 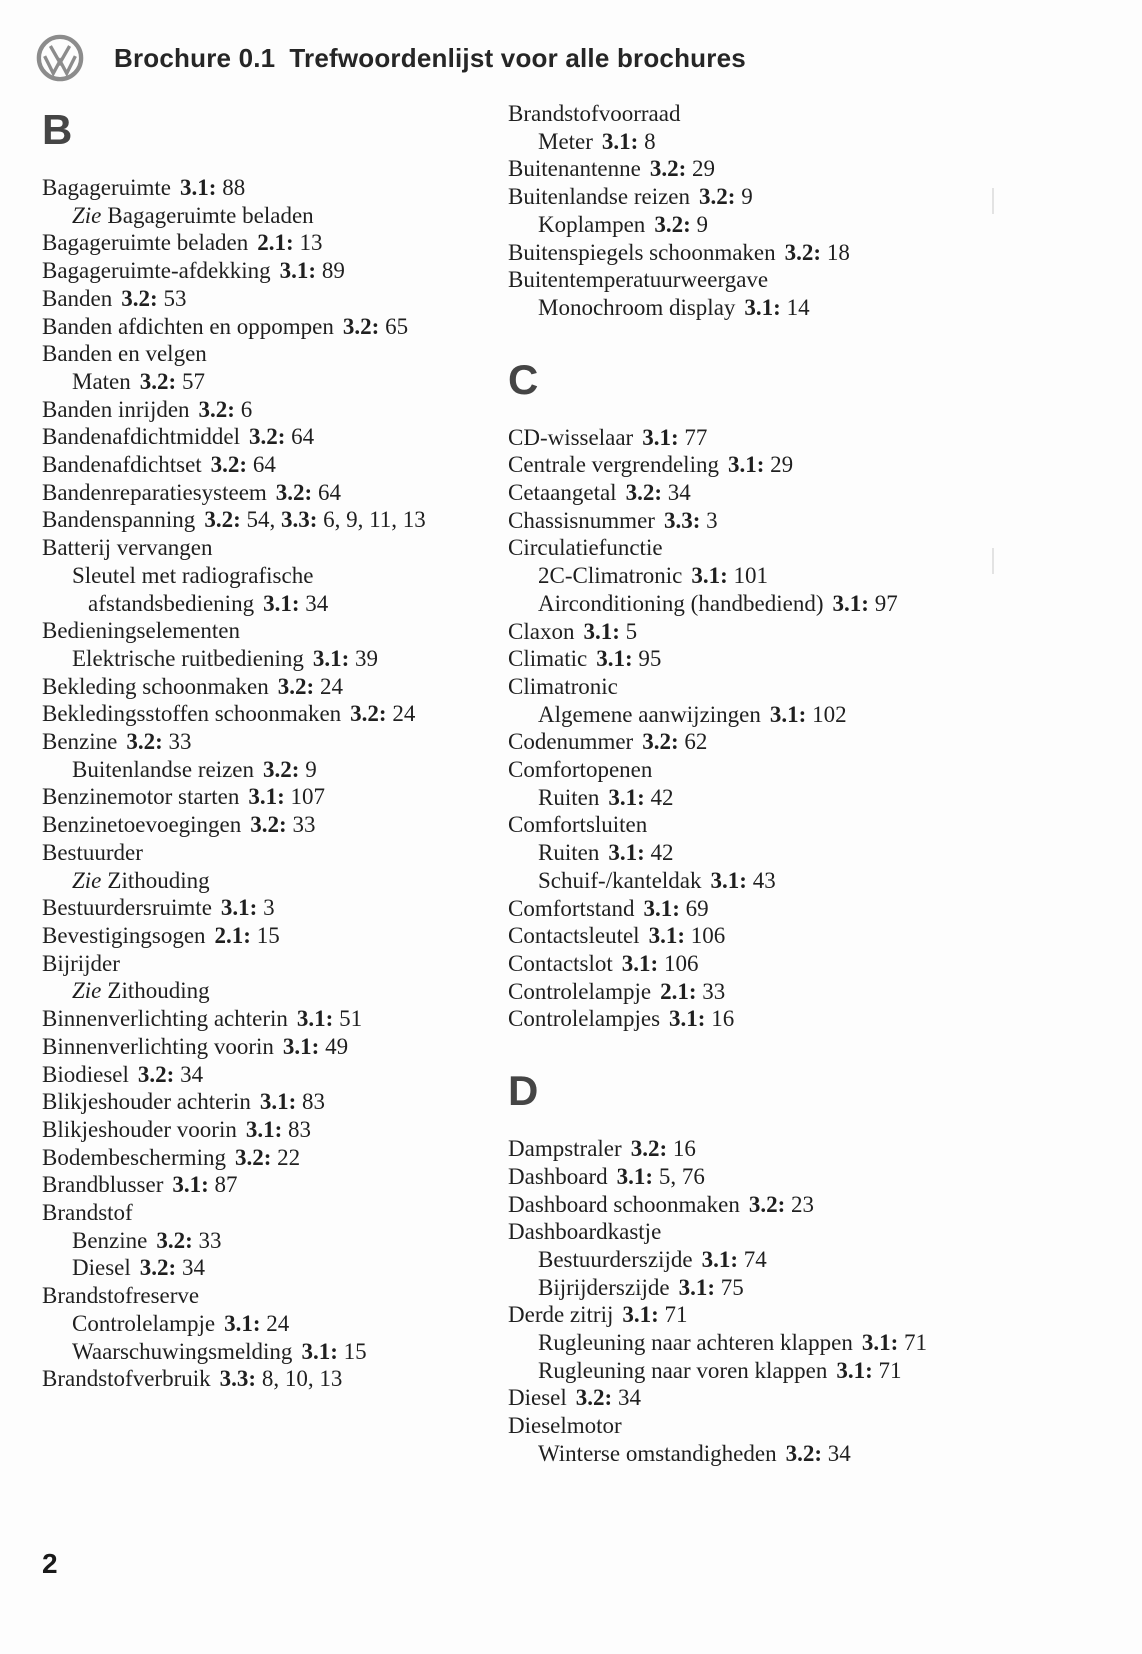 What do you see at coordinates (296, 603) in the screenshot?
I see `entry-ref: 3.1: 34` at bounding box center [296, 603].